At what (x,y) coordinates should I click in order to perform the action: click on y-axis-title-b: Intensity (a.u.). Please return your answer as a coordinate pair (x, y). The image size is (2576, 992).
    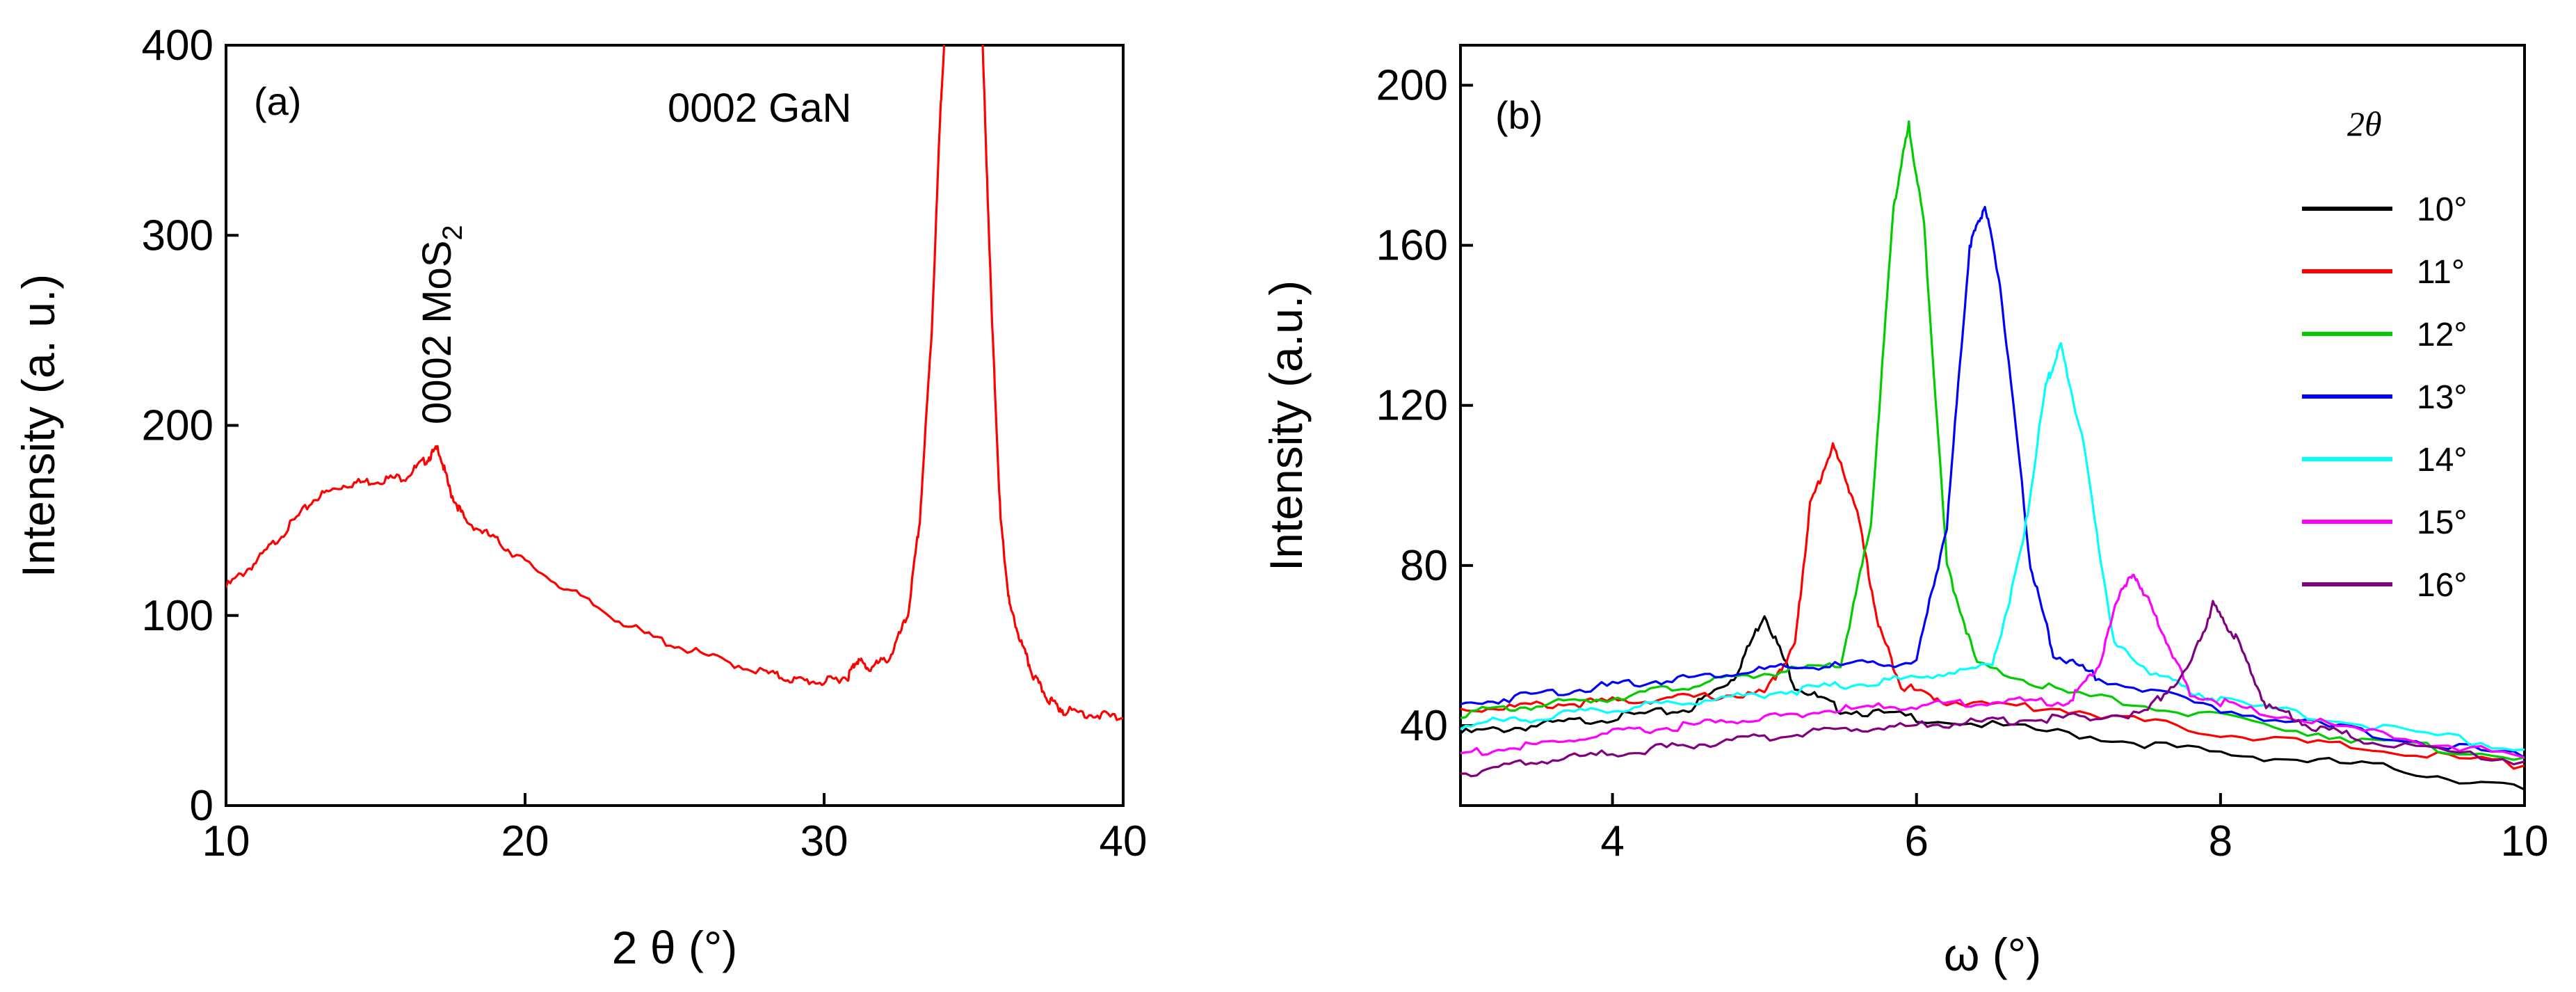
    Looking at the image, I should click on (1286, 425).